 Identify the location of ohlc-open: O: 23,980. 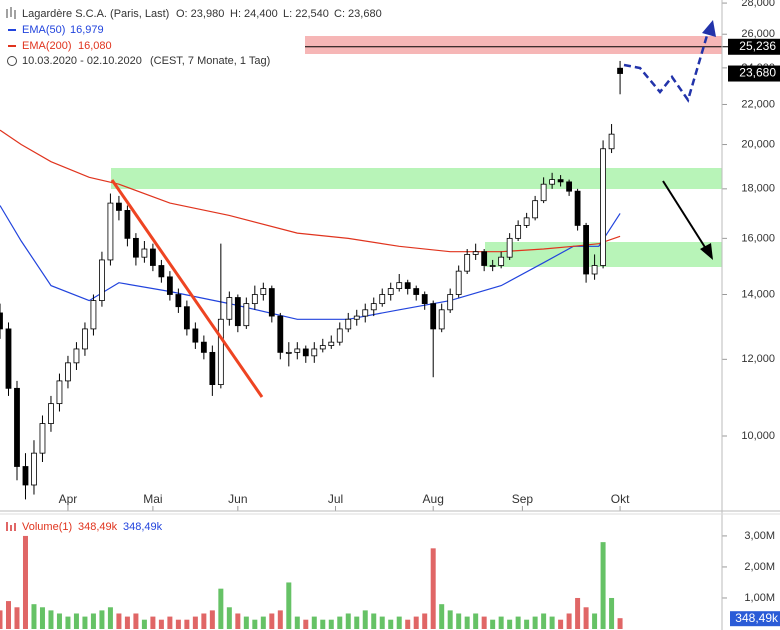
(200, 14).